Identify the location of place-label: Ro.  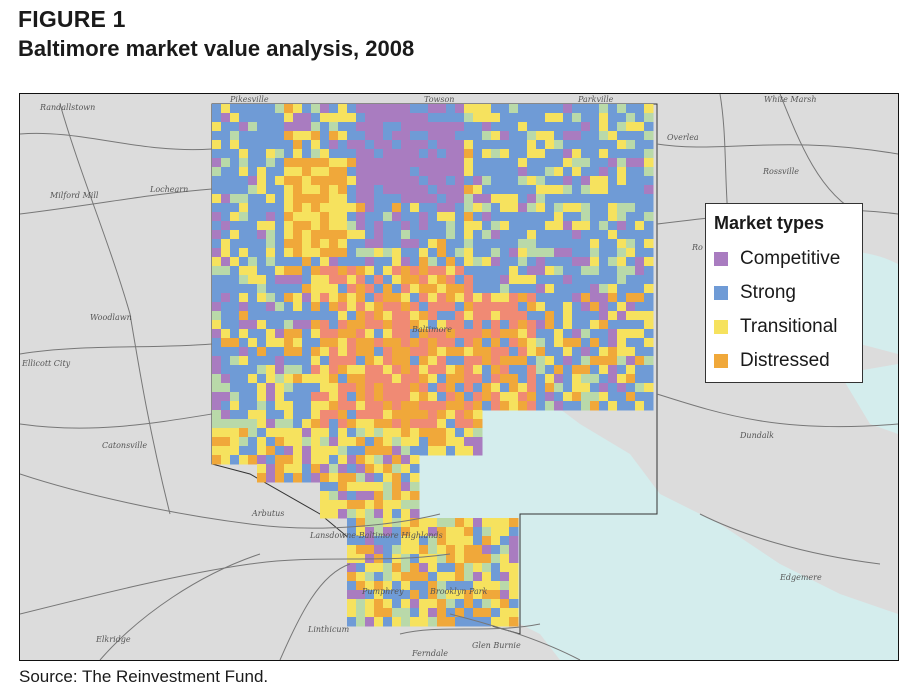
(697, 247).